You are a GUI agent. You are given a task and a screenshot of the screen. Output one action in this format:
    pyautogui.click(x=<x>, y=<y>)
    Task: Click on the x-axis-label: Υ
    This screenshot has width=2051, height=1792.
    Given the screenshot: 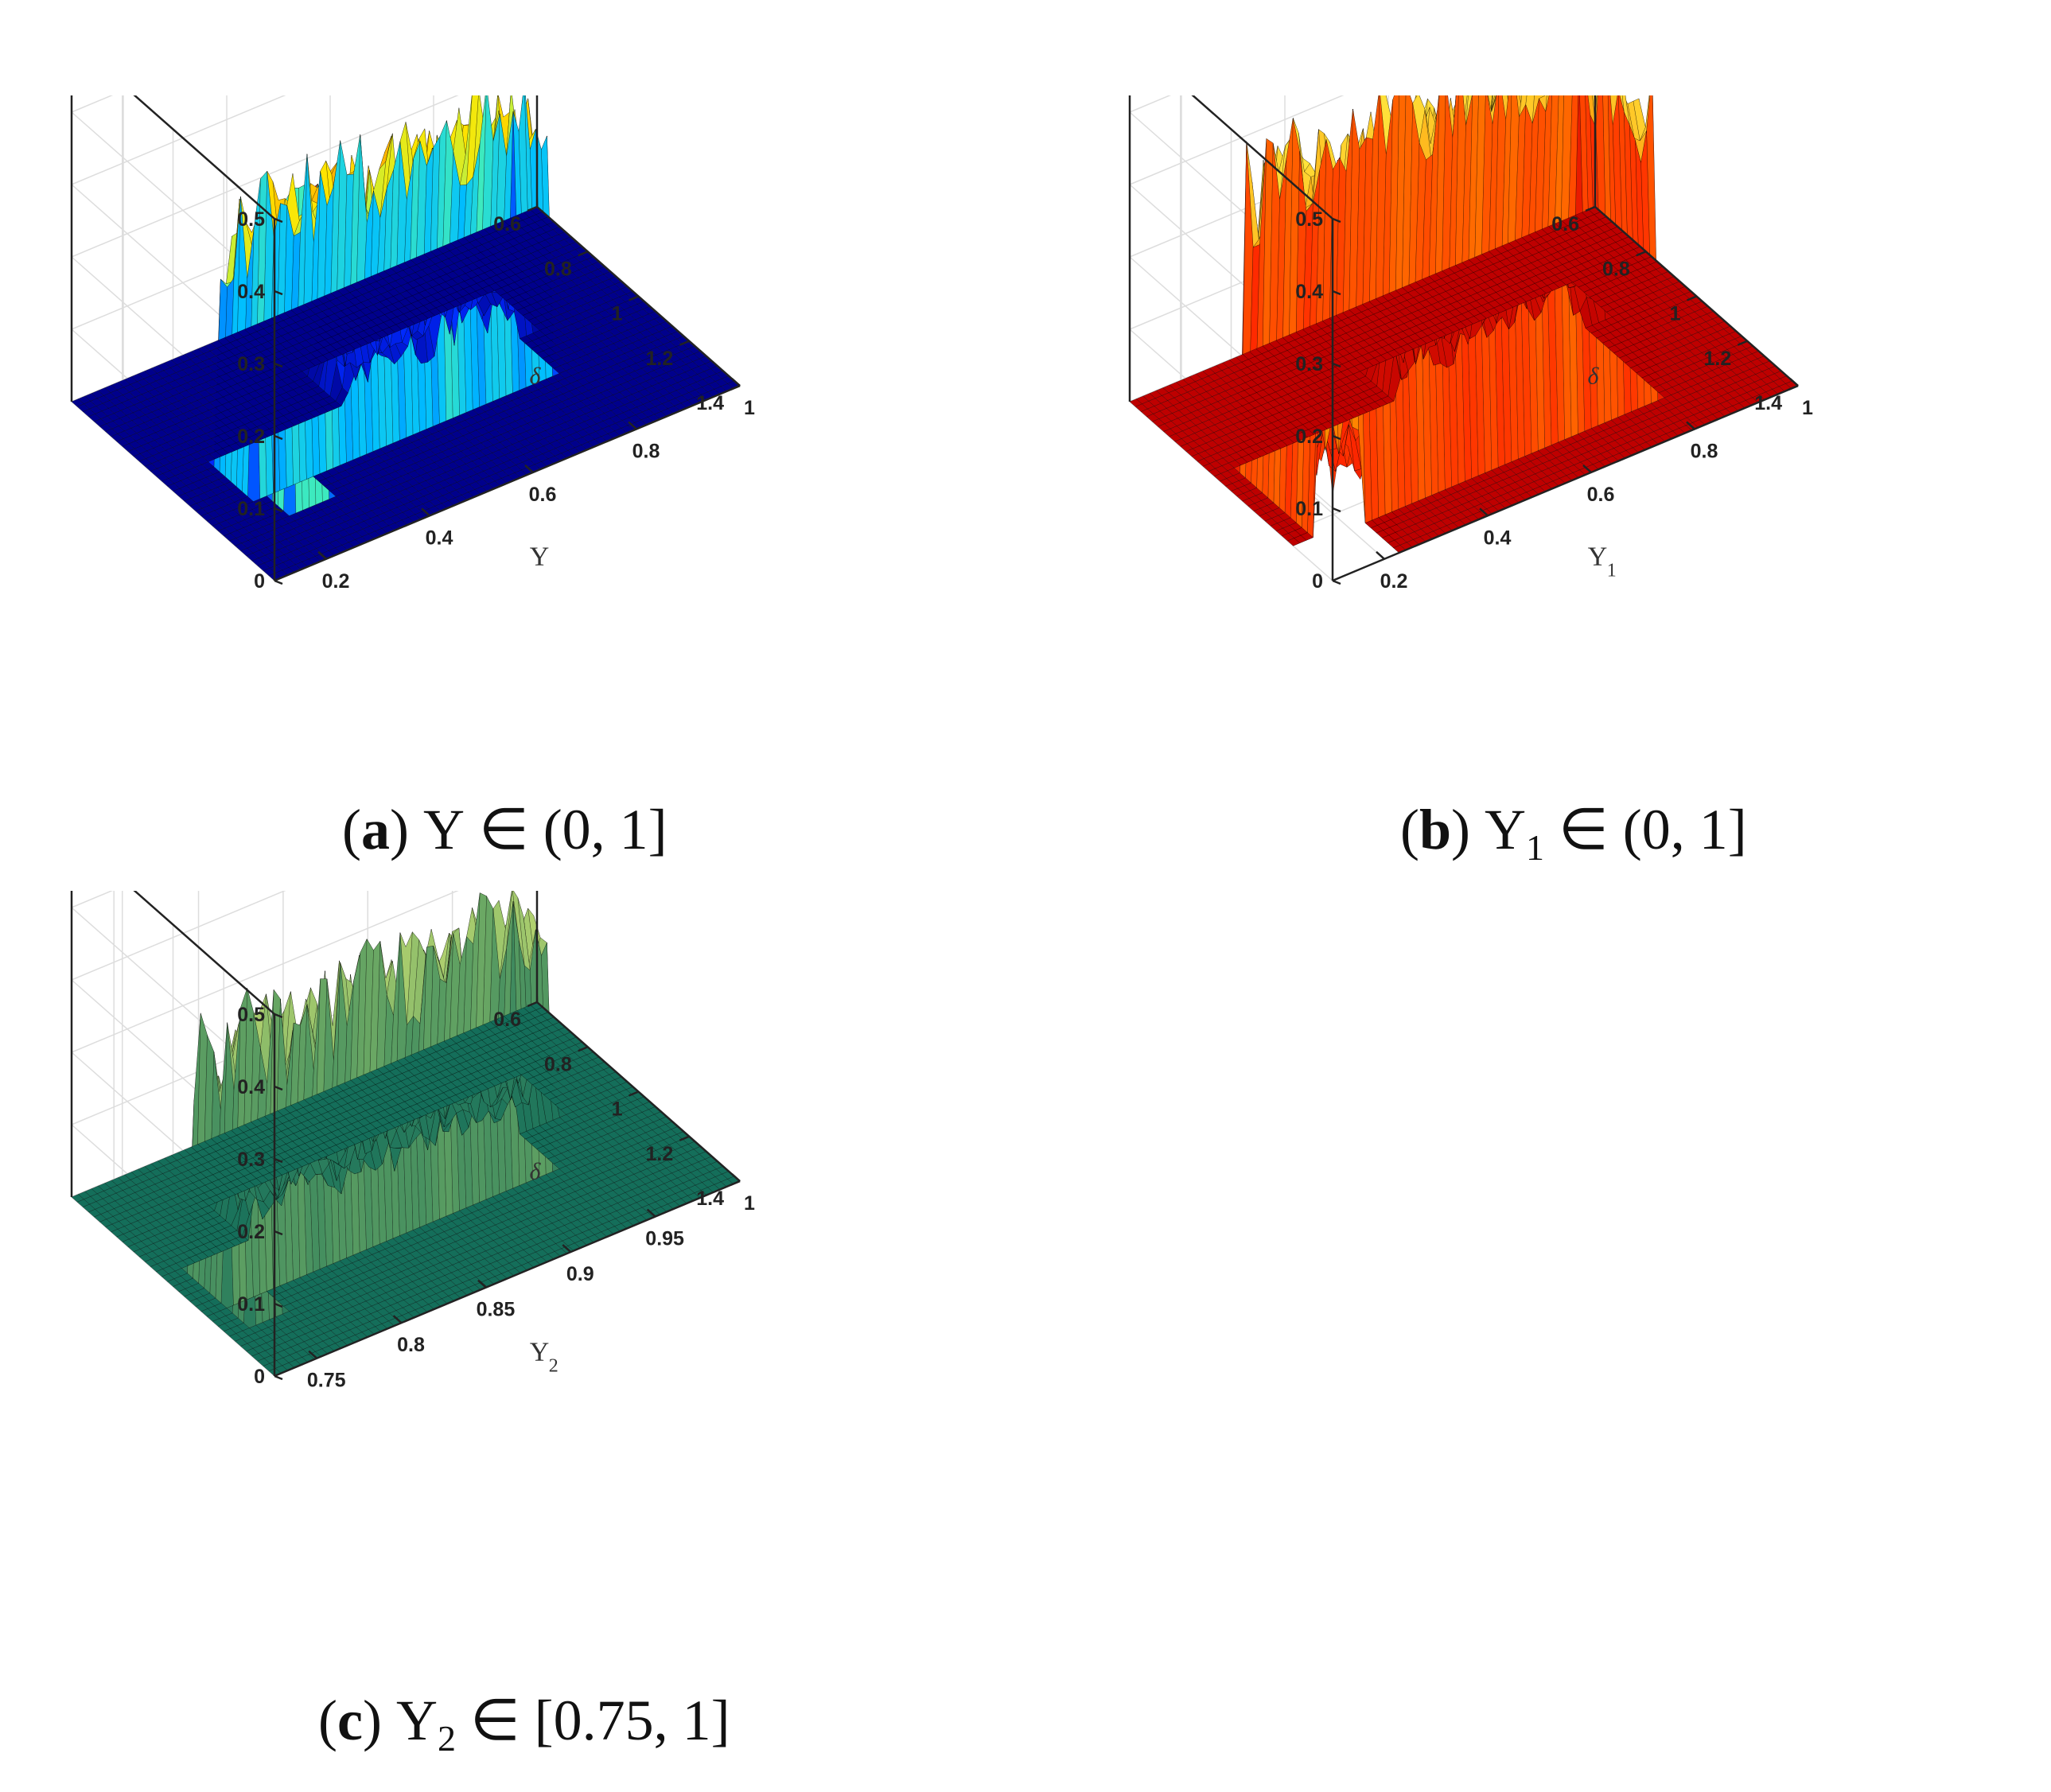 What is the action you would take?
    pyautogui.click(x=540, y=556)
    